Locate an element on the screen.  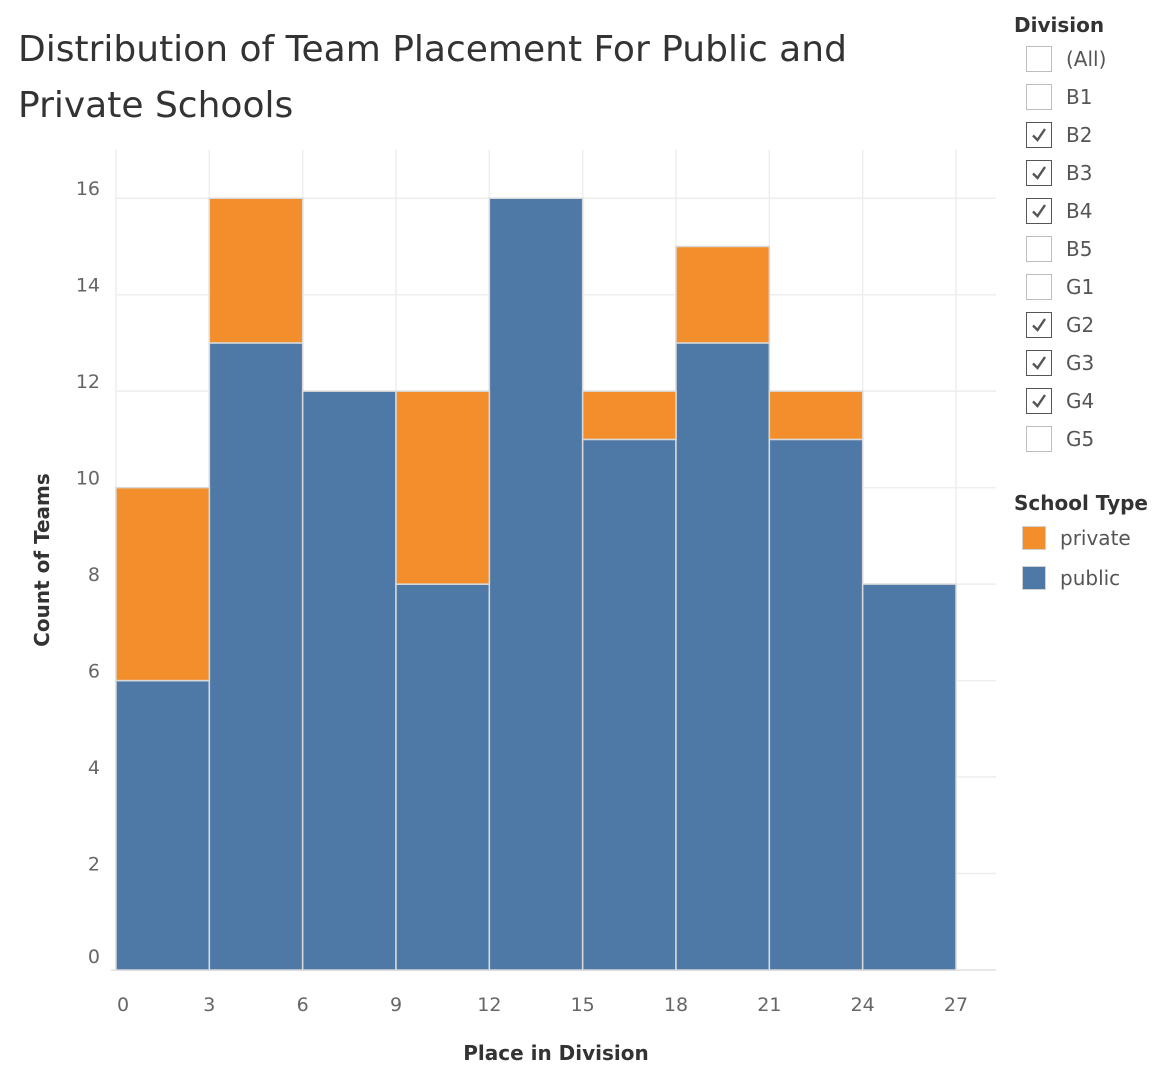
division-filter-label: G3 is located at coordinates (1080, 363).